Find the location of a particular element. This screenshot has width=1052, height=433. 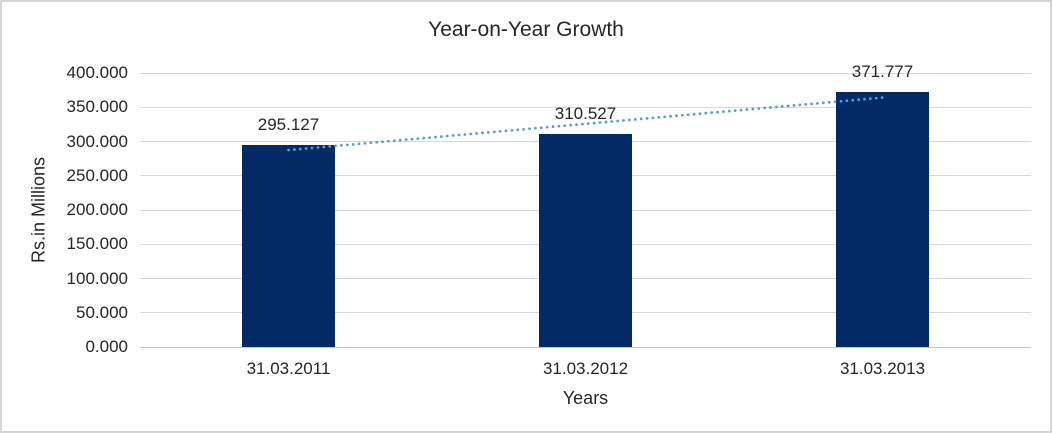

x-axis-title: Years is located at coordinates (585, 398).